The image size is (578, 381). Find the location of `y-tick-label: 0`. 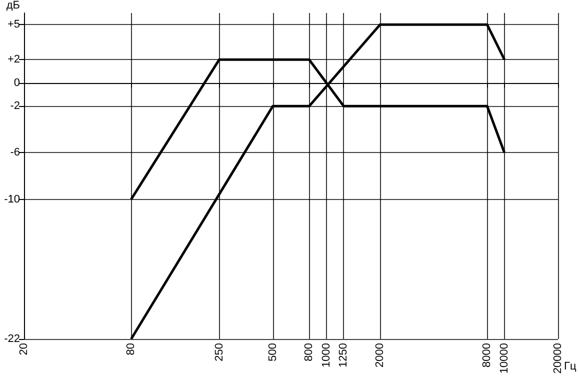

y-tick-label: 0 is located at coordinates (17, 82).